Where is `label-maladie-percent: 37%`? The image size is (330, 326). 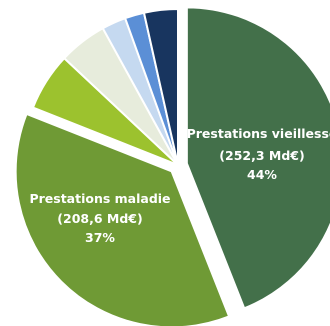 label-maladie-percent: 37% is located at coordinates (100, 237).